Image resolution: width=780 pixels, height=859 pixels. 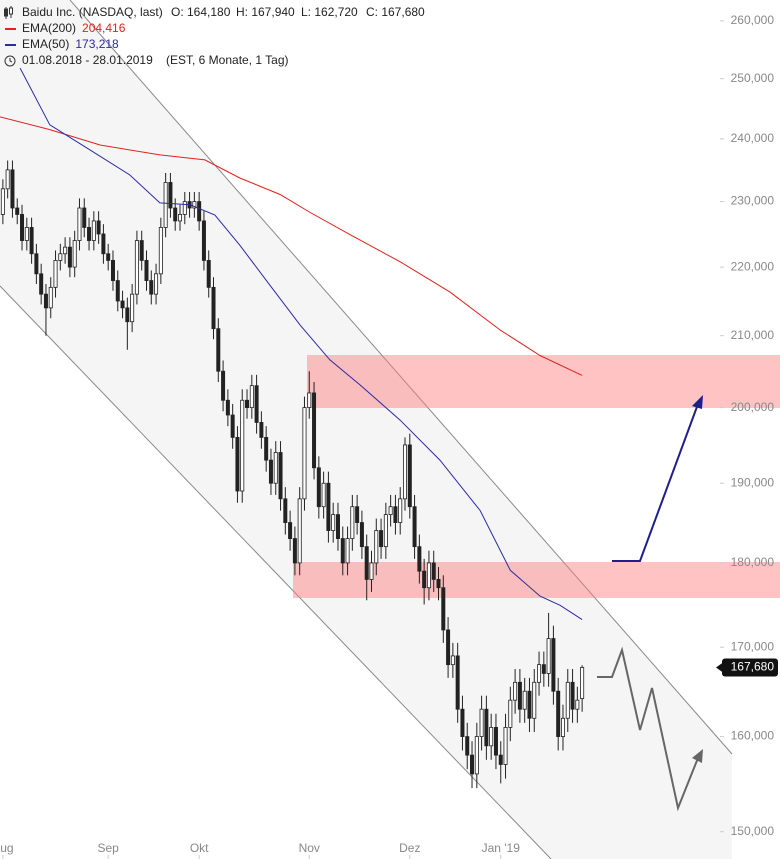 What do you see at coordinates (536, 580) in the screenshot?
I see `support-zone` at bounding box center [536, 580].